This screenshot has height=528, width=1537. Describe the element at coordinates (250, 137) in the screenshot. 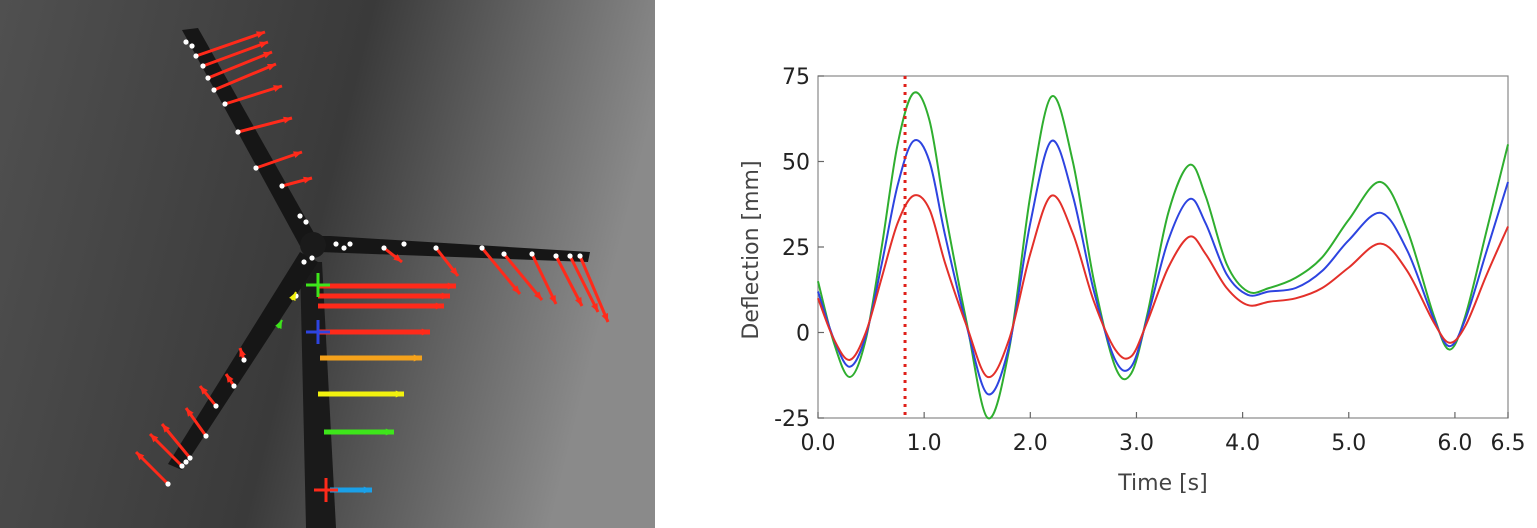

I see `turbine-blade-upper` at that location.